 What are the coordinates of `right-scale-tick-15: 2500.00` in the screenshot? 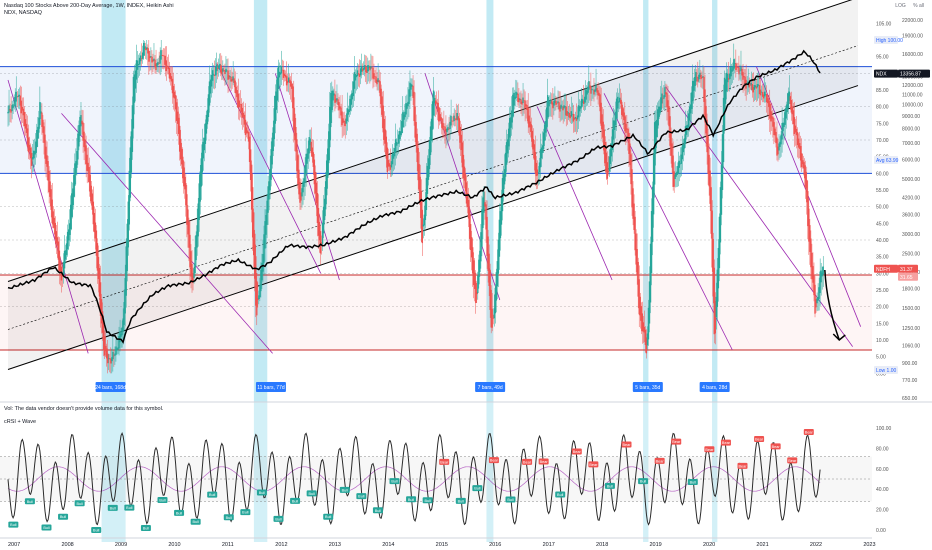 It's located at (911, 254).